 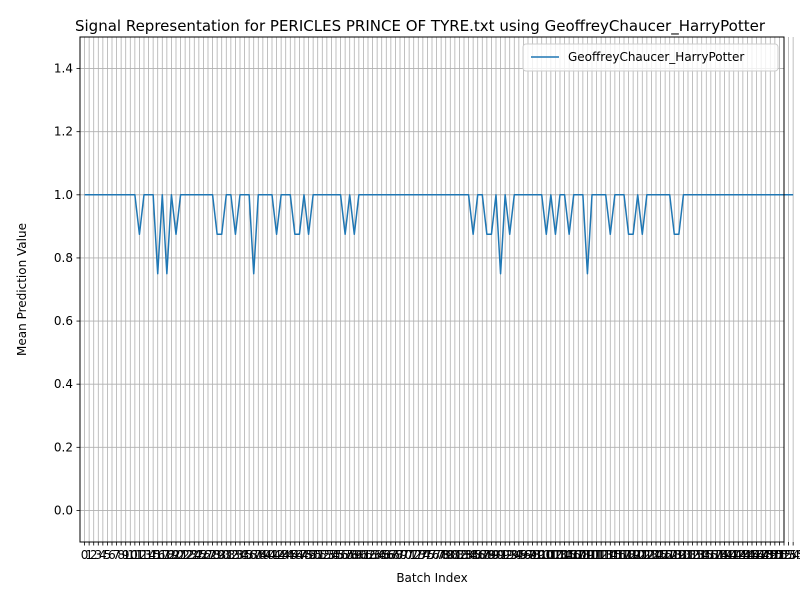 What do you see at coordinates (592, 555) in the screenshot?
I see `x-tick-label: 111` at bounding box center [592, 555].